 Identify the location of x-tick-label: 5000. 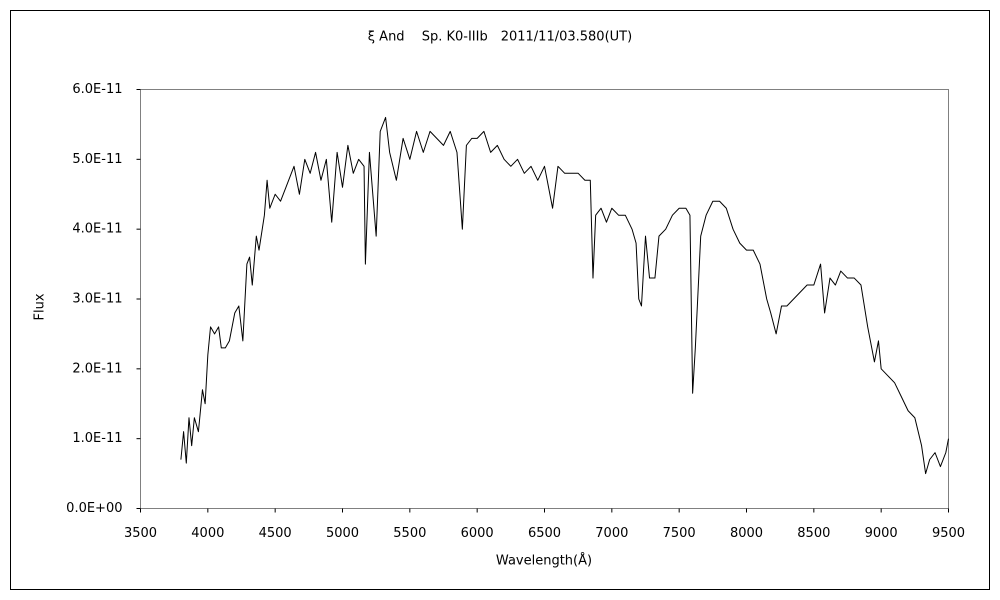
(342, 533).